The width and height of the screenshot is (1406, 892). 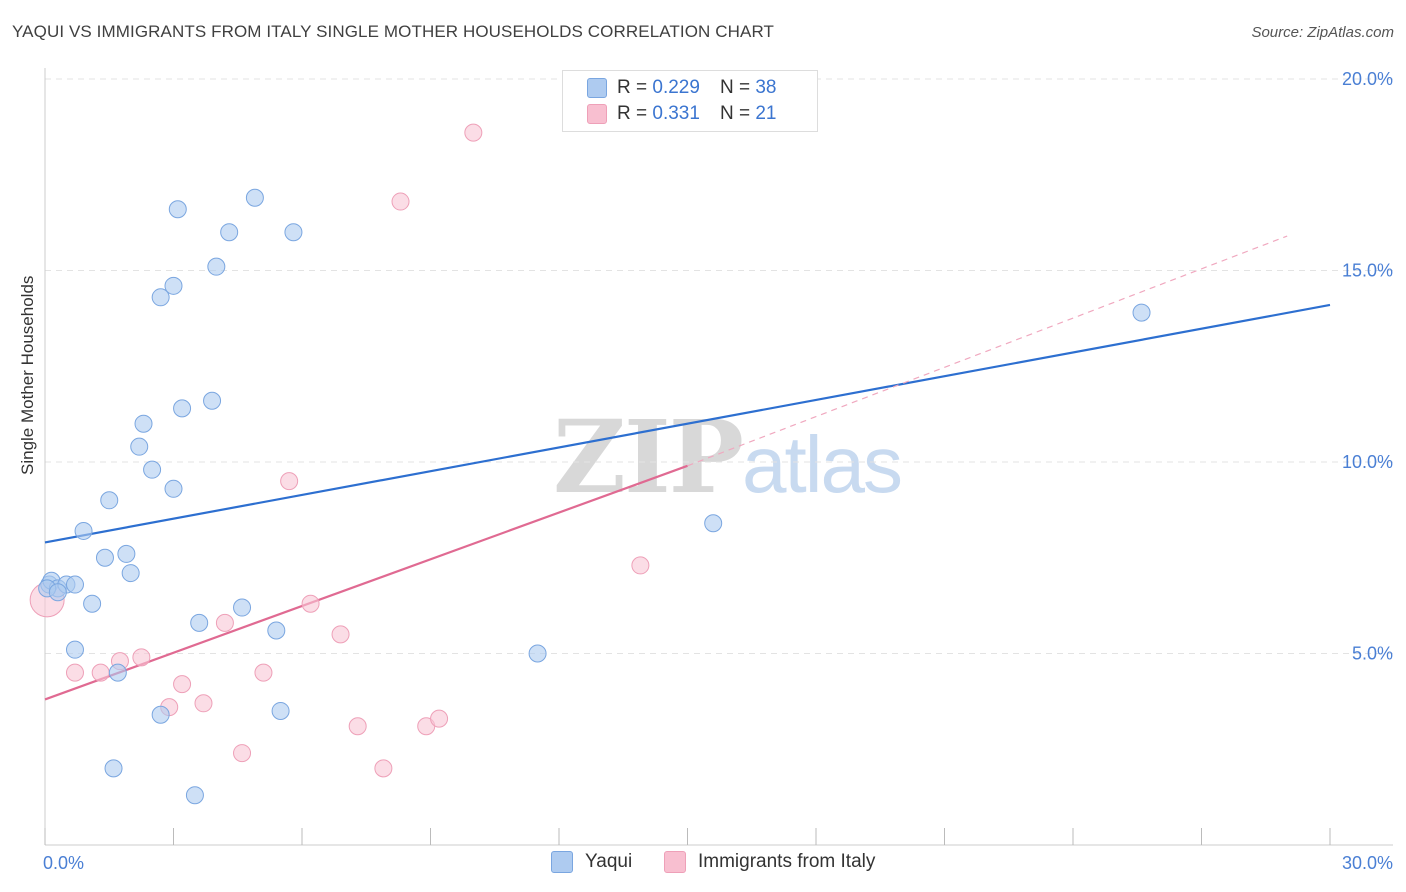 I want to click on legend-r-value: 0.229, so click(x=676, y=87).